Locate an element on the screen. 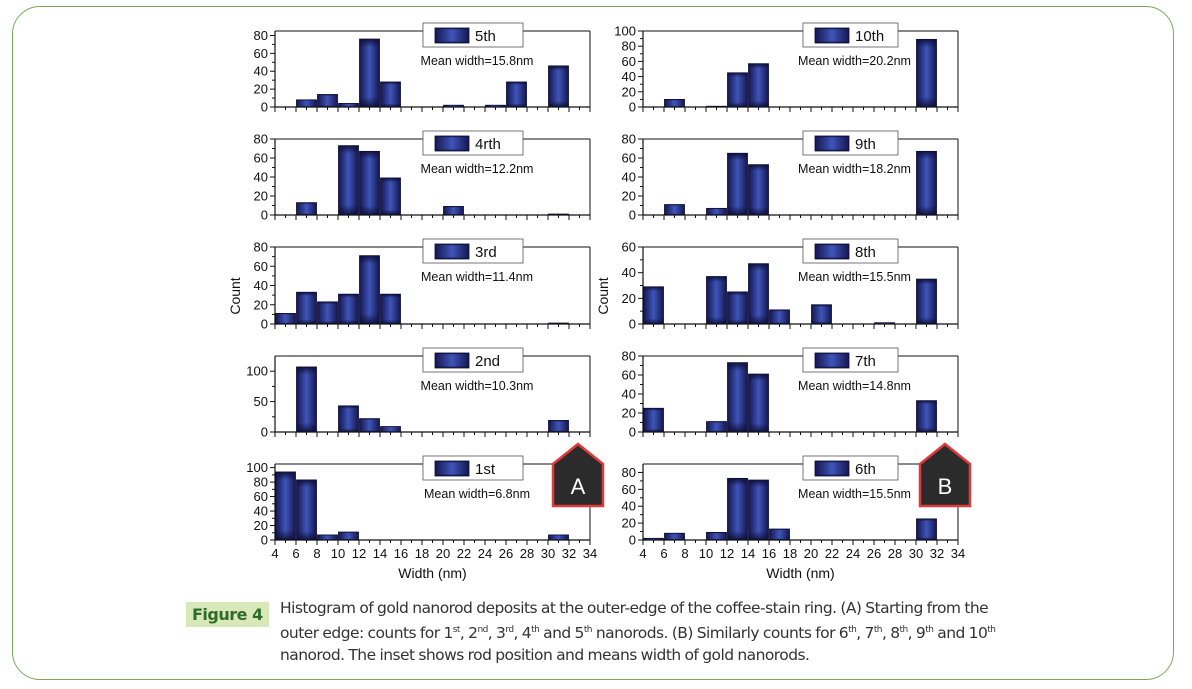 The image size is (1192, 689). x-tick-label: 22 is located at coordinates (464, 553).